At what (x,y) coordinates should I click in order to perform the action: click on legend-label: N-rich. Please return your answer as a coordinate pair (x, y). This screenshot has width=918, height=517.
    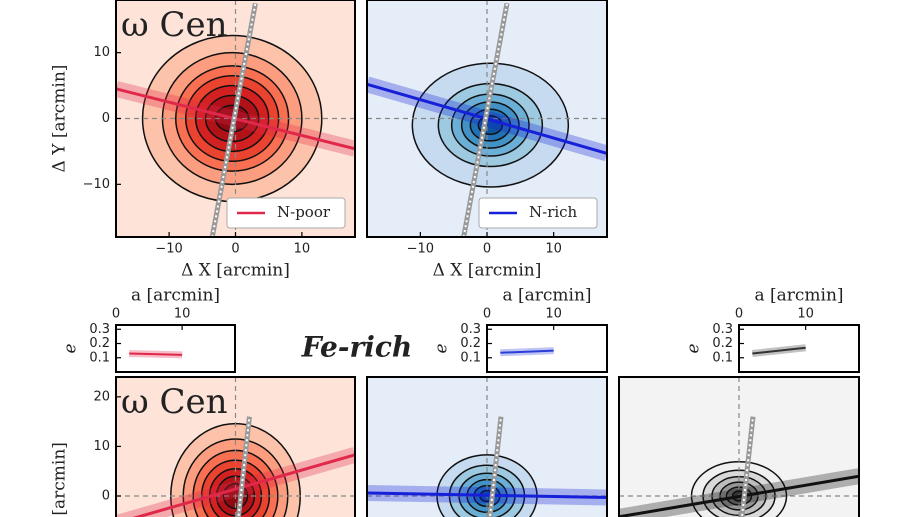
    Looking at the image, I should click on (553, 212).